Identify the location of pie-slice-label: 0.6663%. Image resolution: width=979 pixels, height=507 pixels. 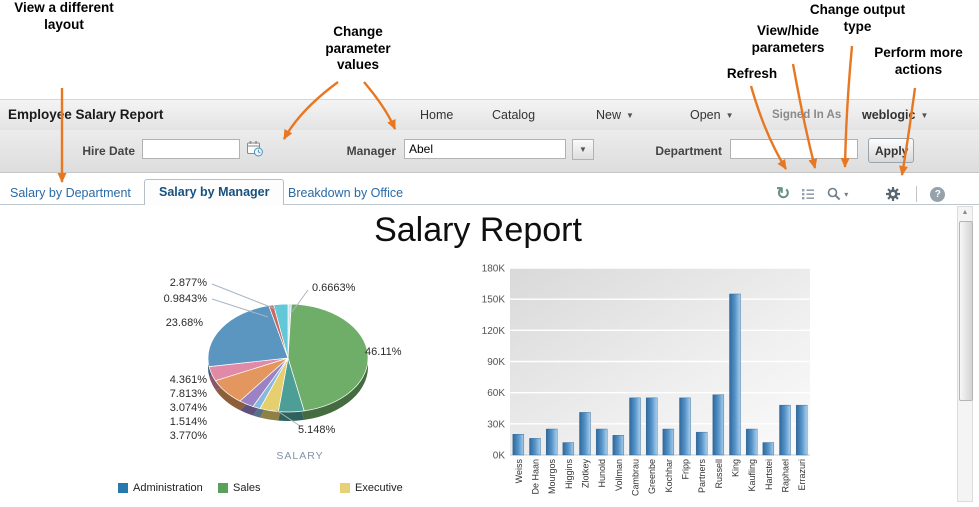
(334, 288).